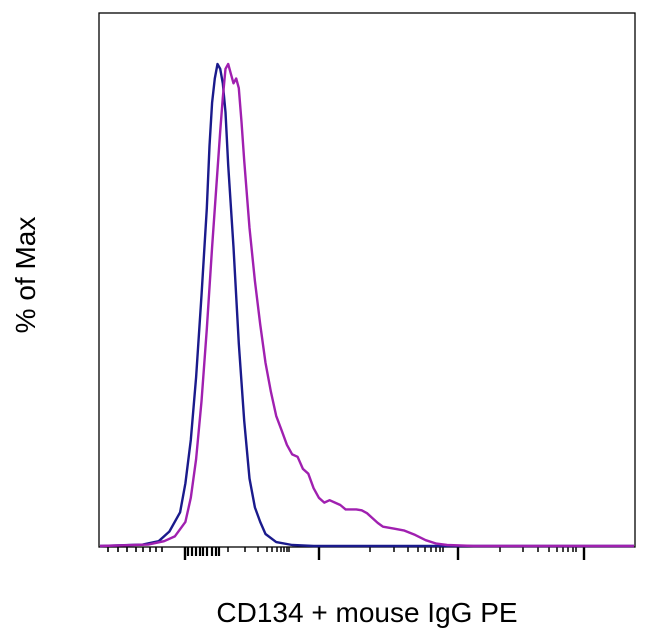 The height and width of the screenshot is (641, 650). Describe the element at coordinates (25, 275) in the screenshot. I see `y-axis-title: % of Max` at that location.